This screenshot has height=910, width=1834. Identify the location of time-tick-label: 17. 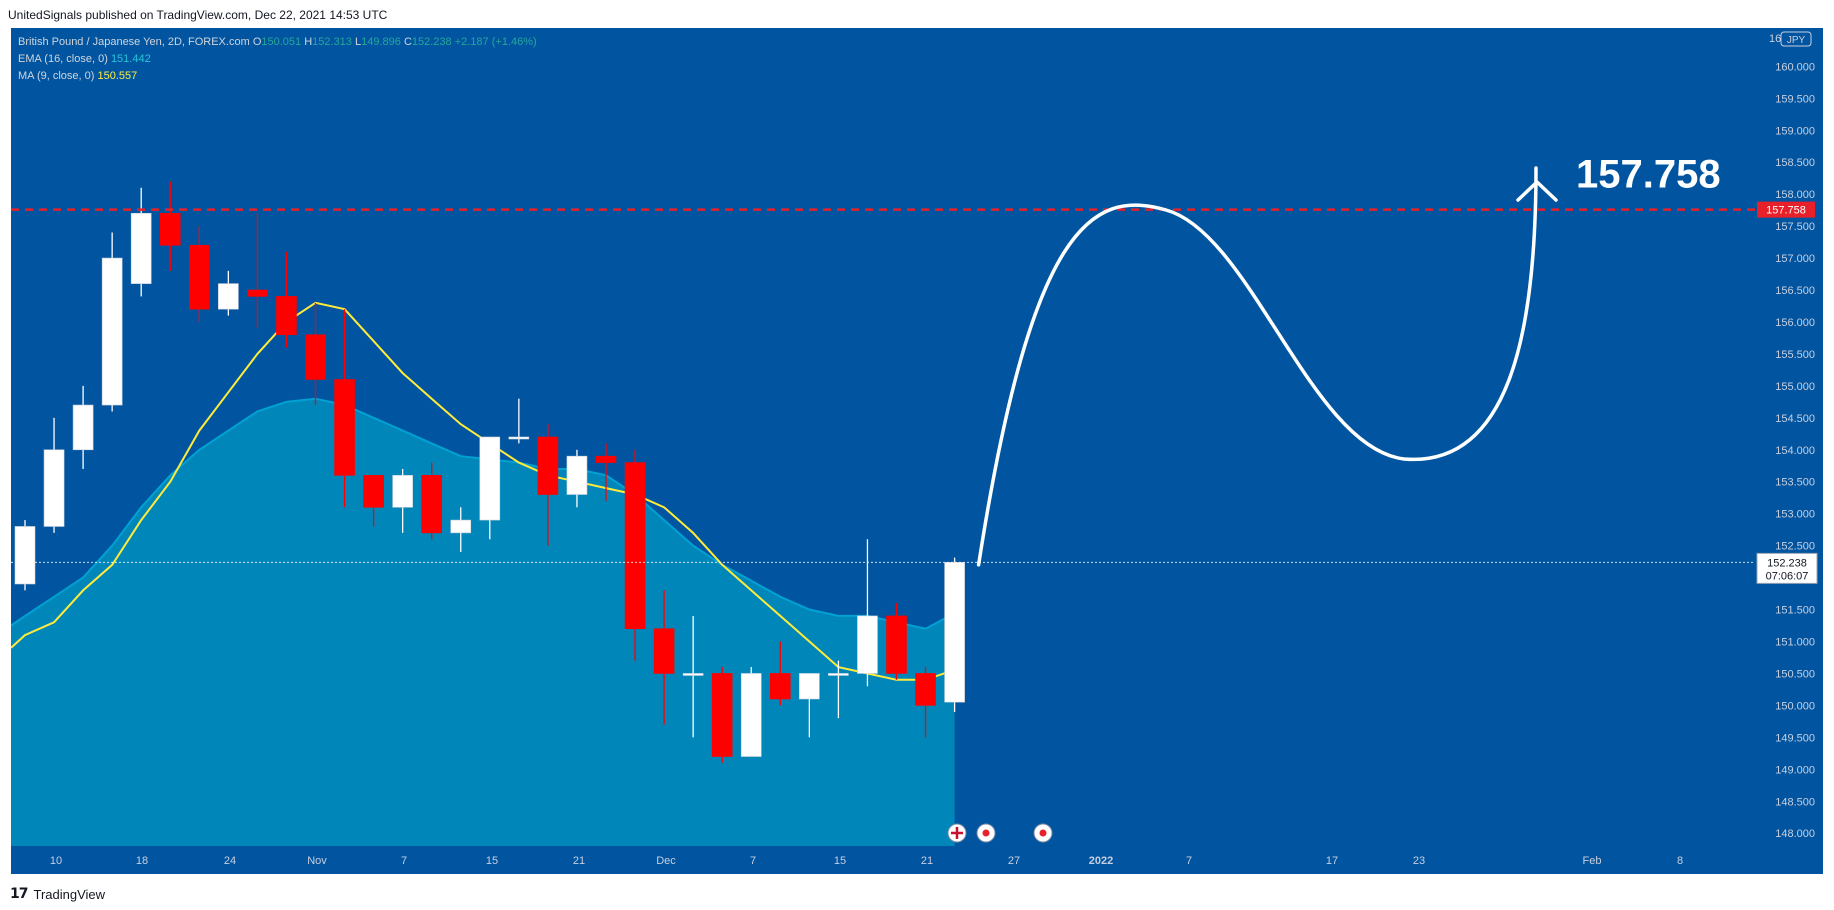
(1332, 861).